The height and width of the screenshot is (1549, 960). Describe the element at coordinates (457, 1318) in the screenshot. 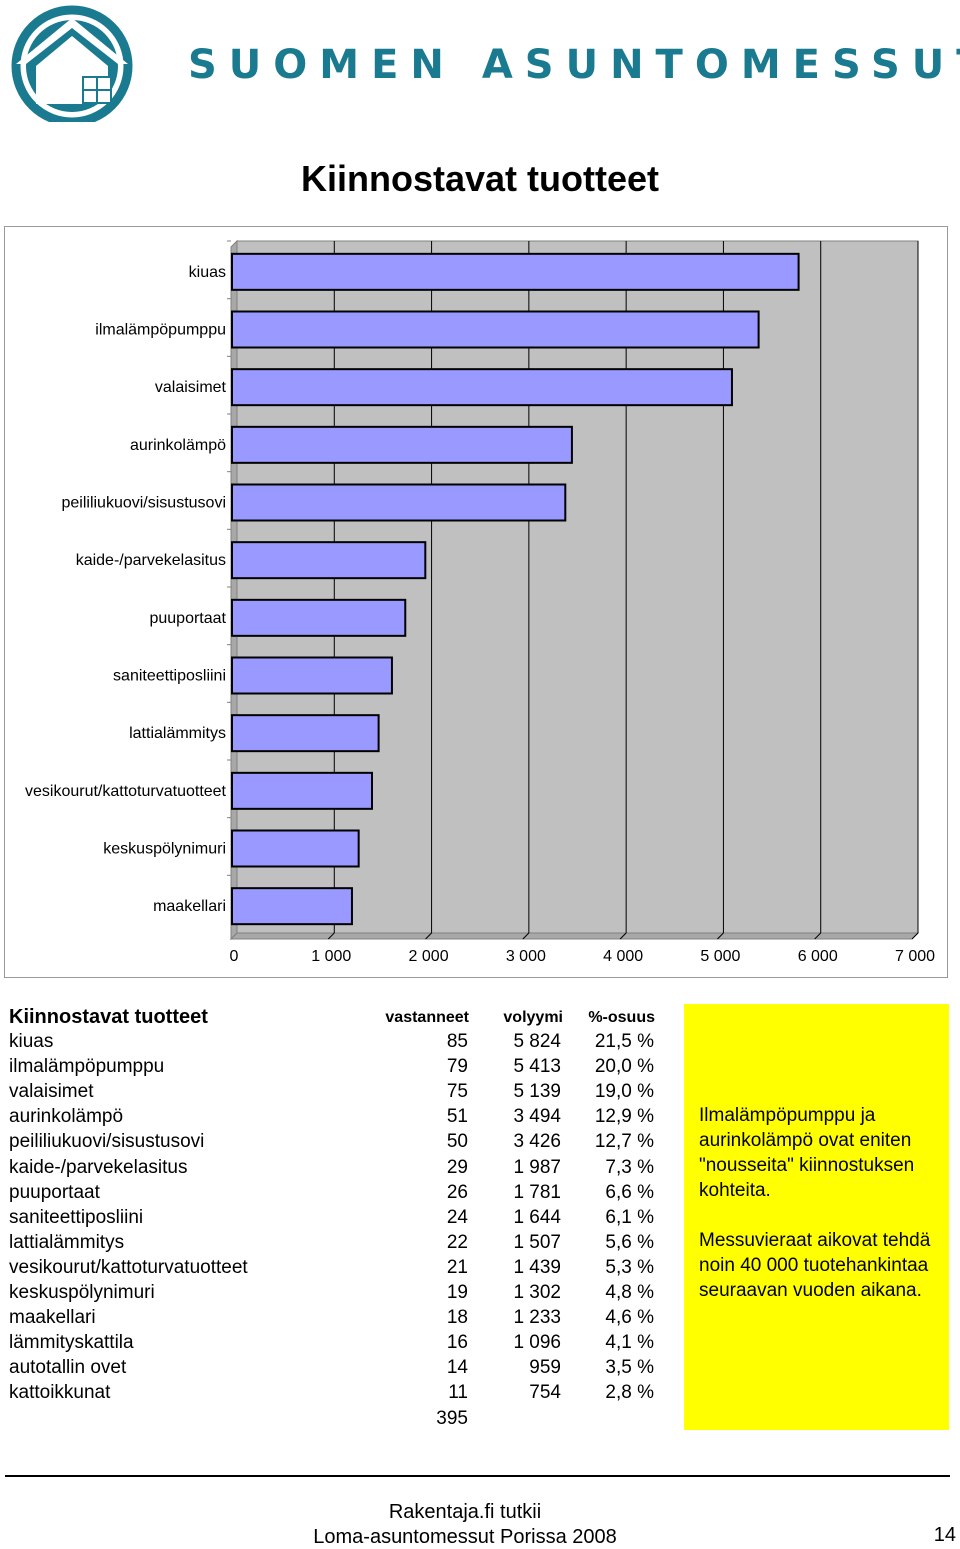

I see `row-respondents: 18` at that location.